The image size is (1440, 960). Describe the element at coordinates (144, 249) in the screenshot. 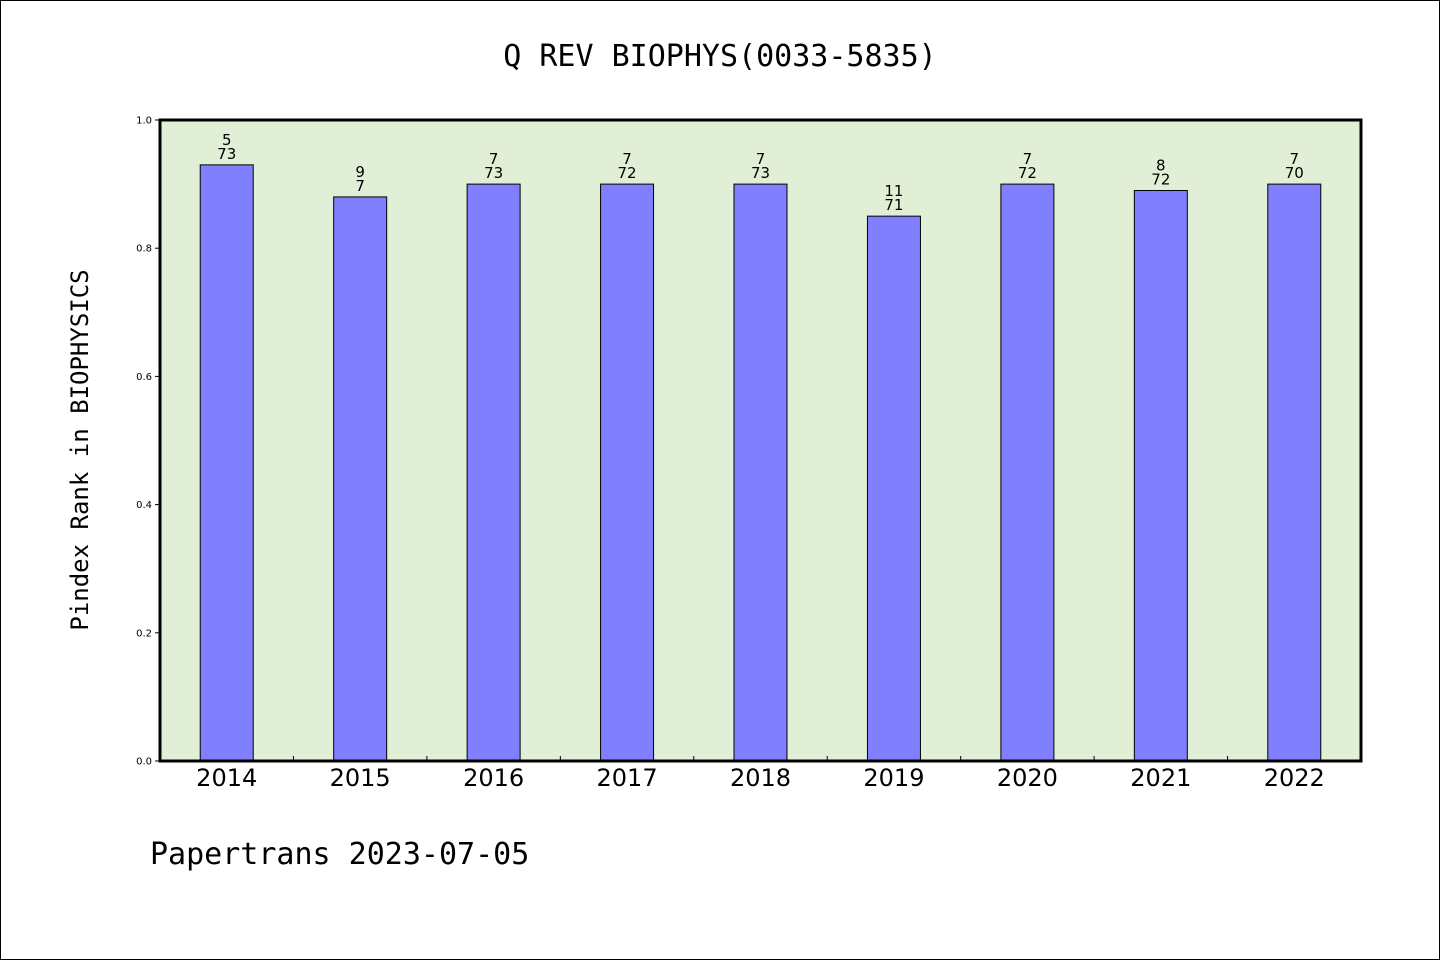

I see `y-tick-label: 0.8` at that location.